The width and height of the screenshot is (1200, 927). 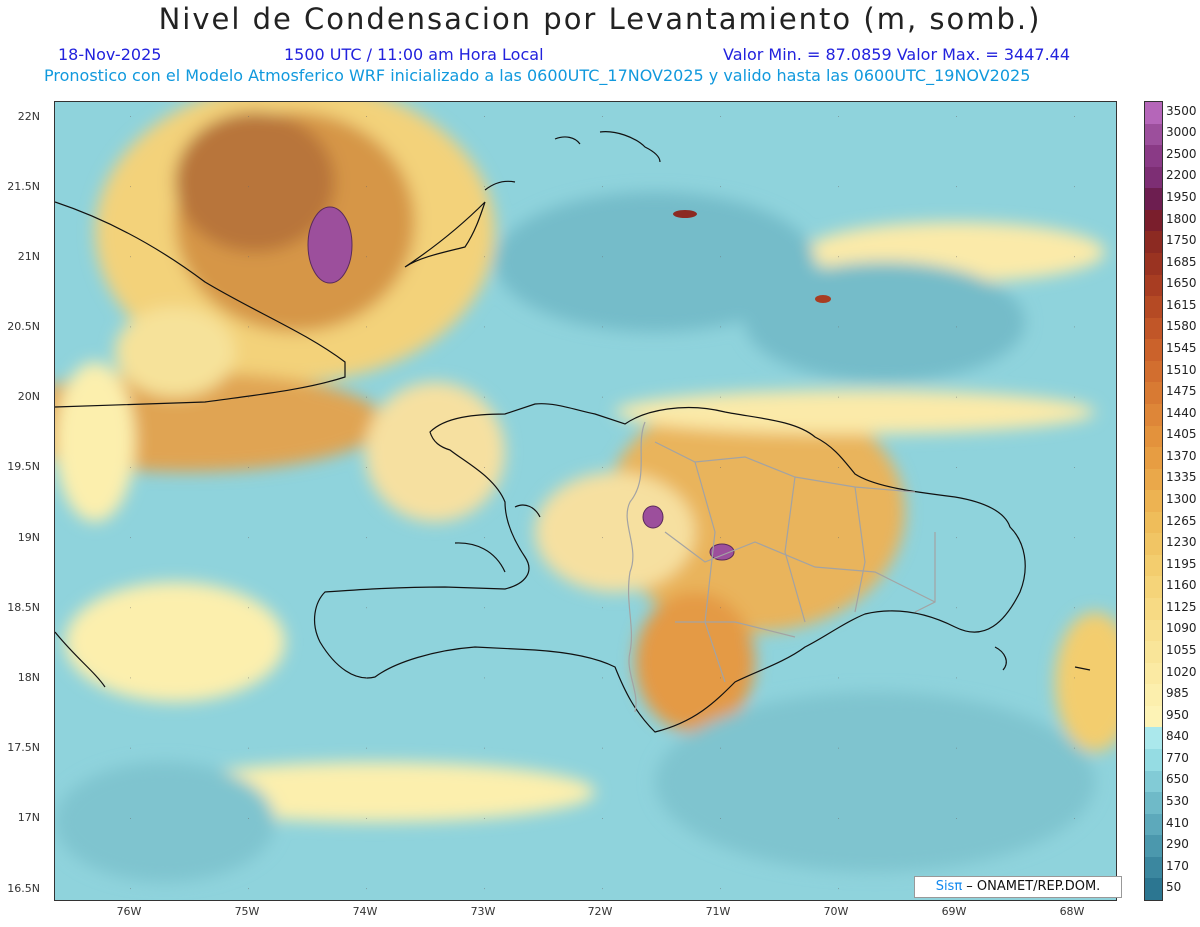 What do you see at coordinates (1181, 499) in the screenshot?
I see `colorbar-label: 1300` at bounding box center [1181, 499].